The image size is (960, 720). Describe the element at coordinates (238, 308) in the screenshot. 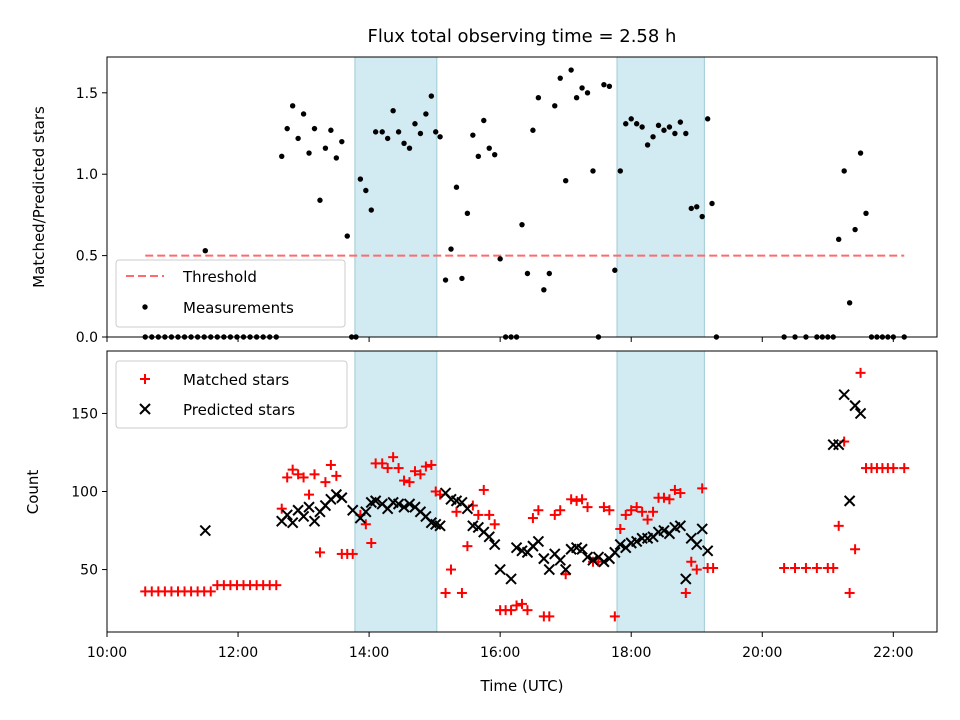

I see `measurements-legend-label: Measurements` at that location.